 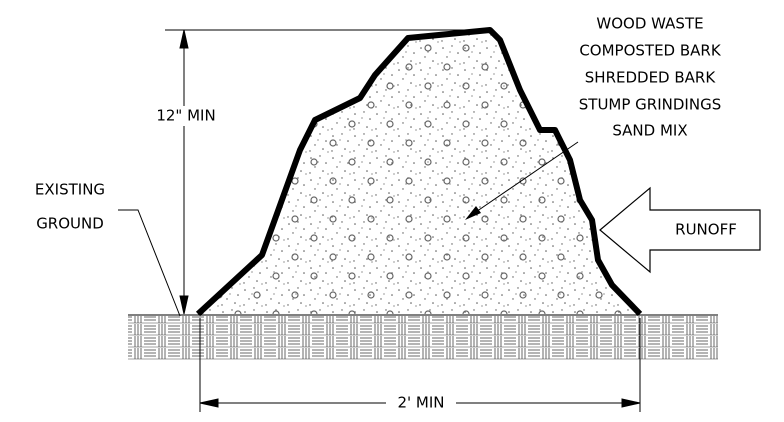 What do you see at coordinates (650, 51) in the screenshot?
I see `material-line: COMPOSTED BARK` at bounding box center [650, 51].